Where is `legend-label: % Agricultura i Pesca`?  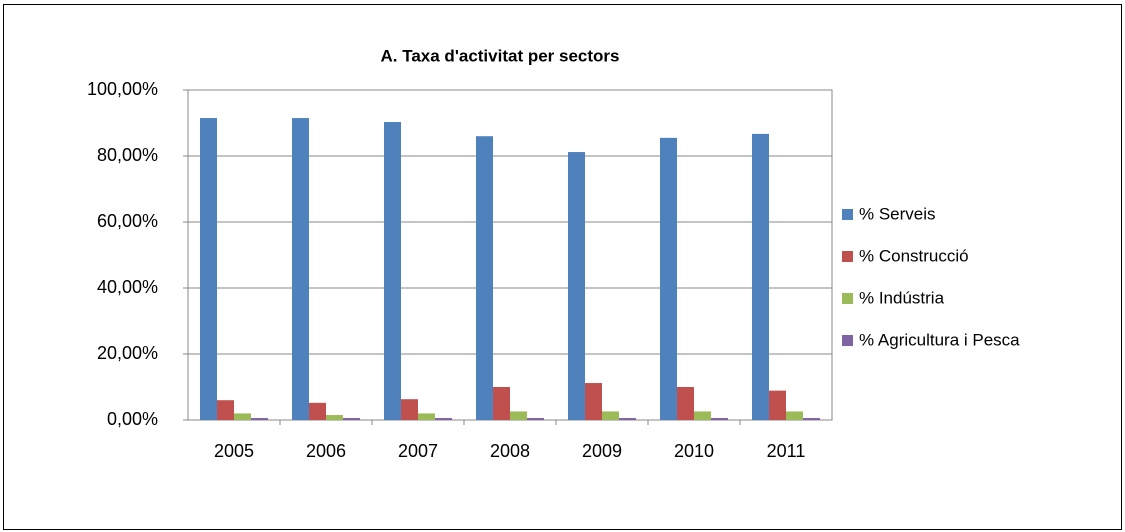 legend-label: % Agricultura i Pesca is located at coordinates (939, 339).